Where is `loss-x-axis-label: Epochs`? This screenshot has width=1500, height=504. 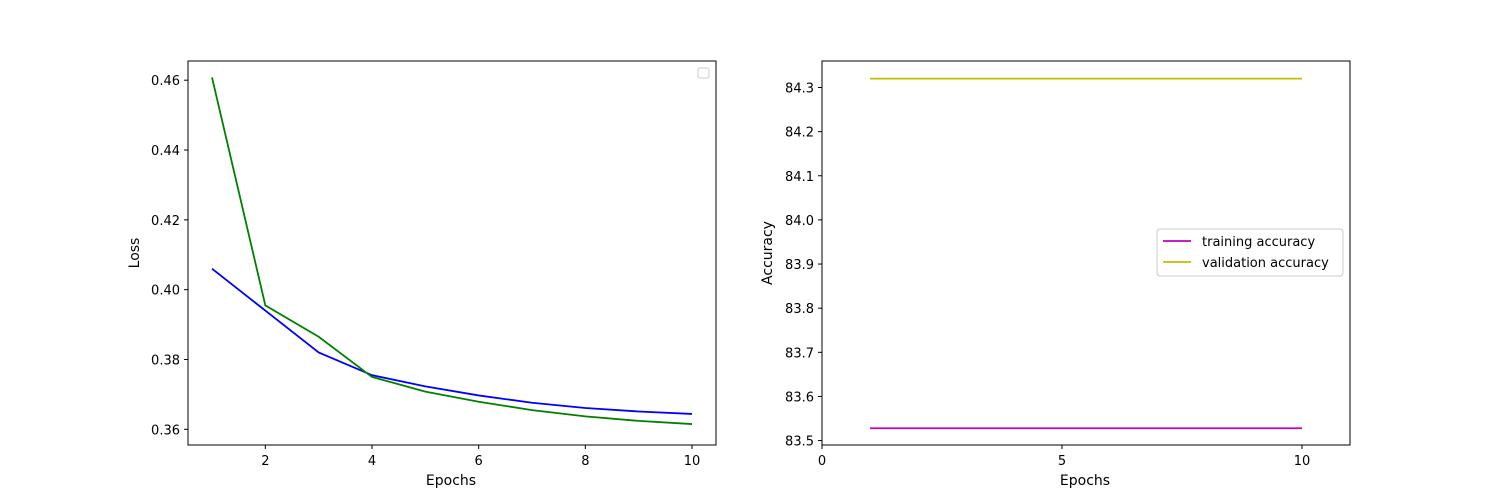
loss-x-axis-label: Epochs is located at coordinates (451, 481).